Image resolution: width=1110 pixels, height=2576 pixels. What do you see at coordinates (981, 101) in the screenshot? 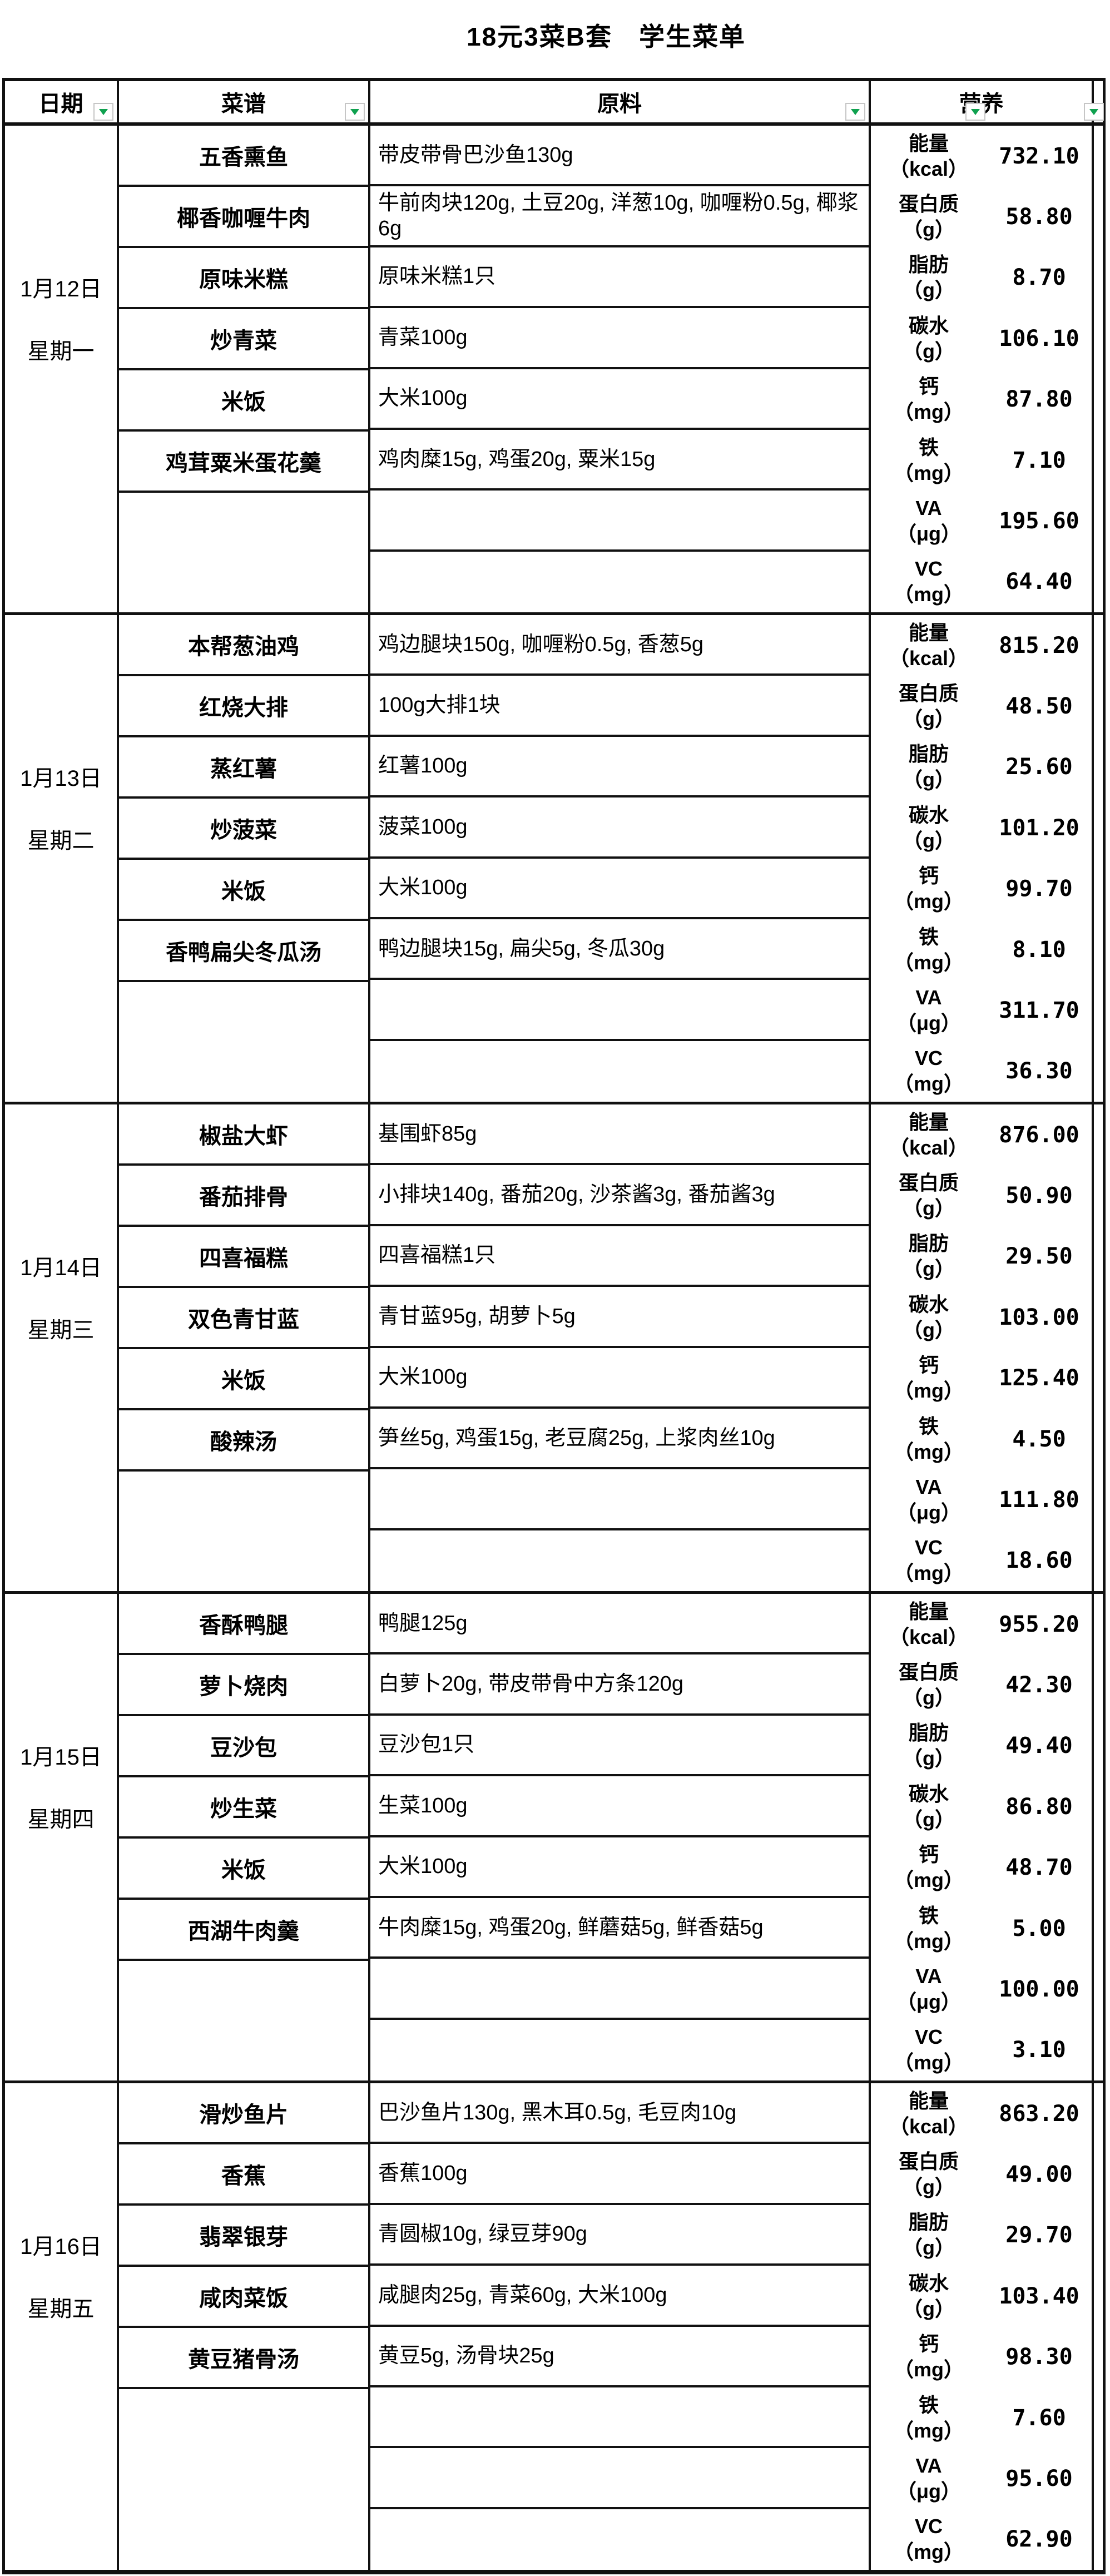
I see `header-nutrition: 营养` at bounding box center [981, 101].